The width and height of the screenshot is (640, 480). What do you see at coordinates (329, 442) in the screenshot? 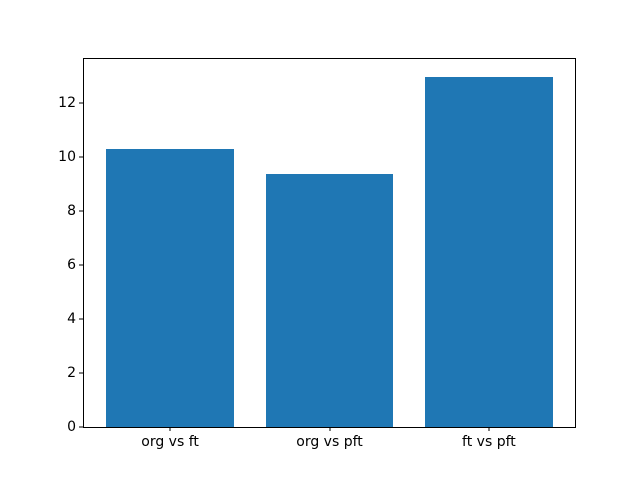
I see `x-tick-label: org vs pft` at bounding box center [329, 442].